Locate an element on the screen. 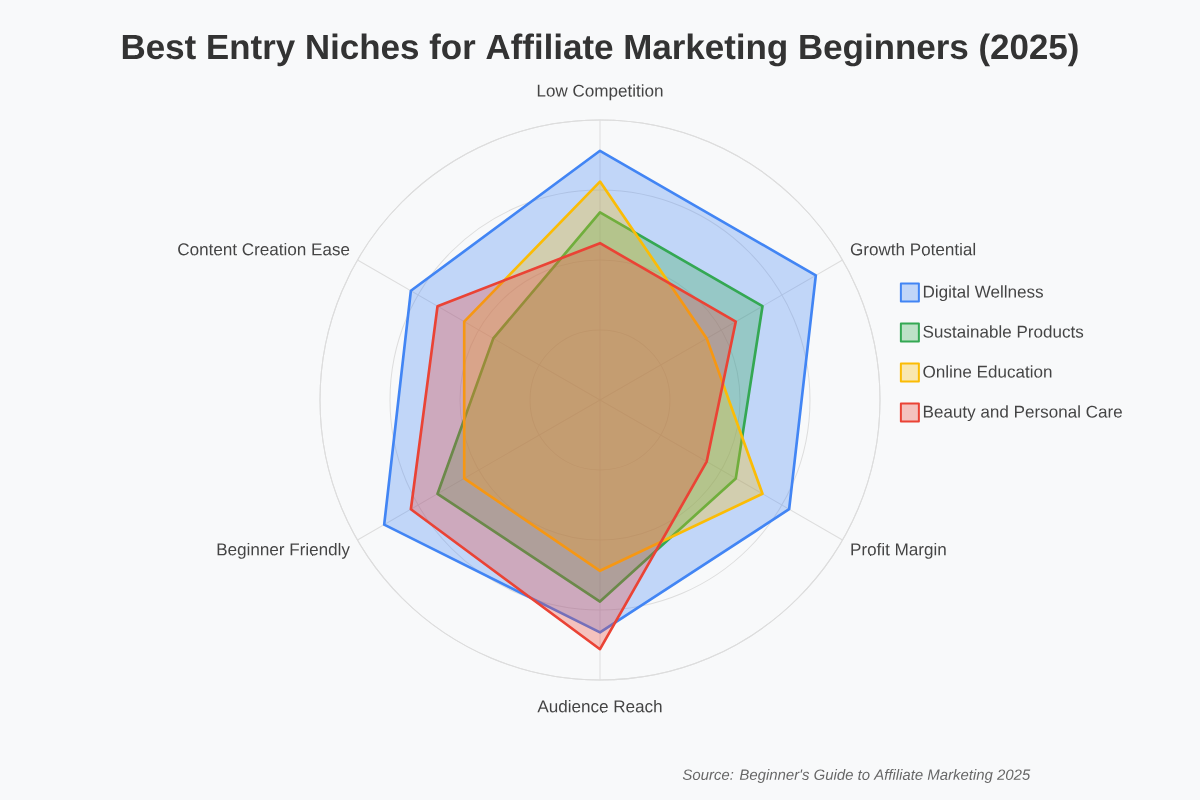  spoke-label: Beginner Friendly is located at coordinates (283, 550).